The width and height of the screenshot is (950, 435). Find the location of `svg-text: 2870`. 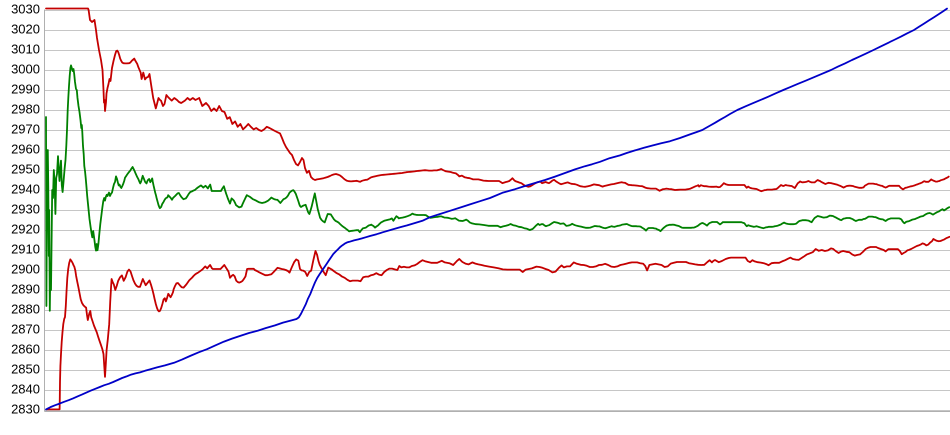

svg-text: 2870 is located at coordinates (25, 329).